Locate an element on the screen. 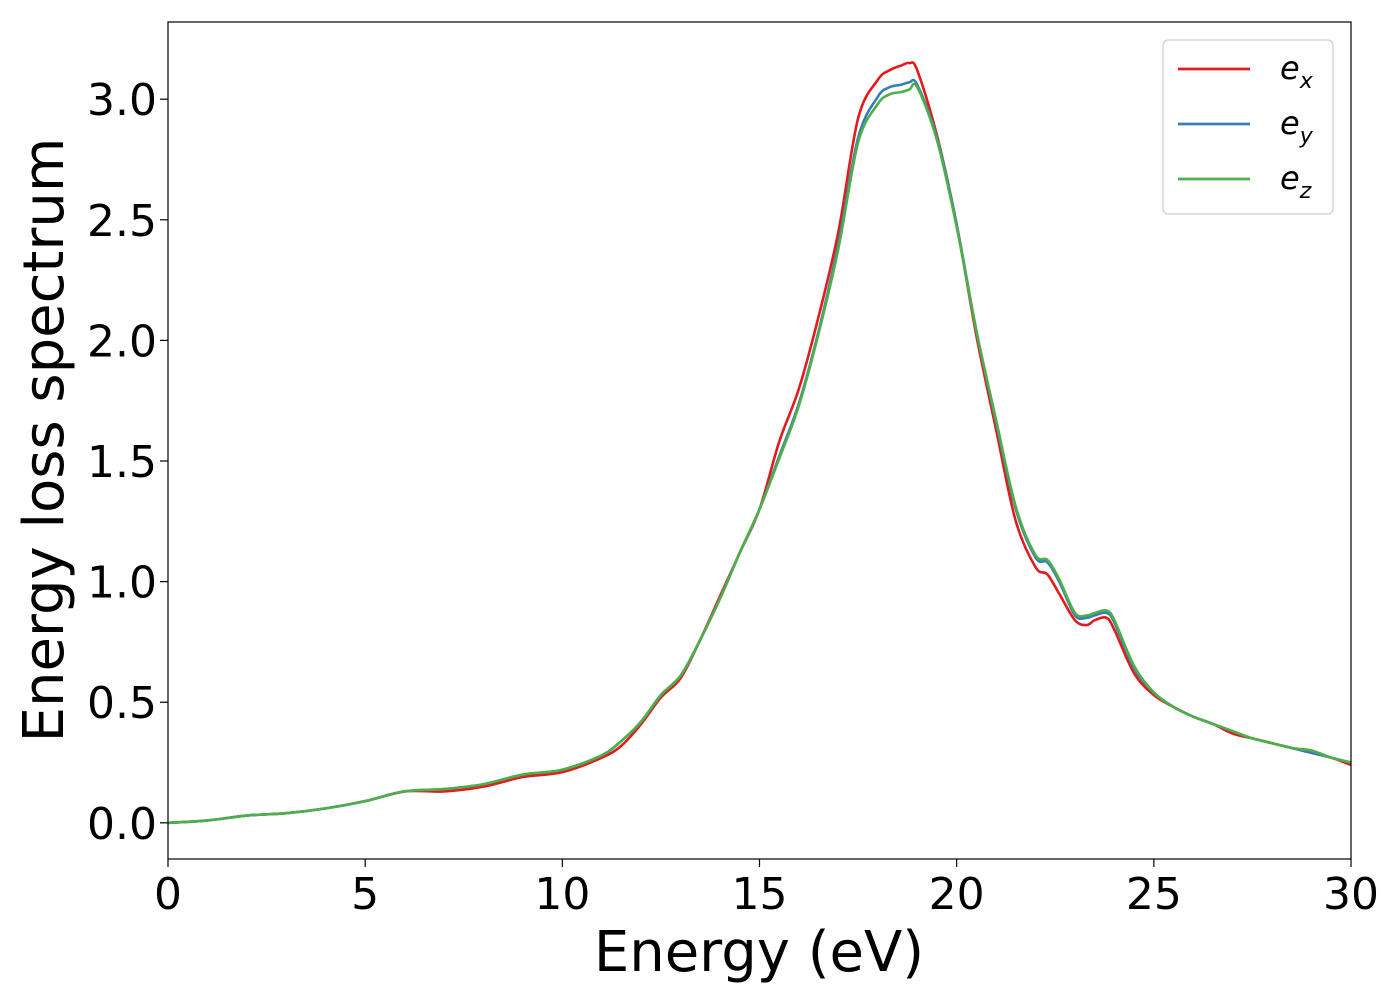 The image size is (1400, 1000). x-tick-label: 10 is located at coordinates (562, 894).